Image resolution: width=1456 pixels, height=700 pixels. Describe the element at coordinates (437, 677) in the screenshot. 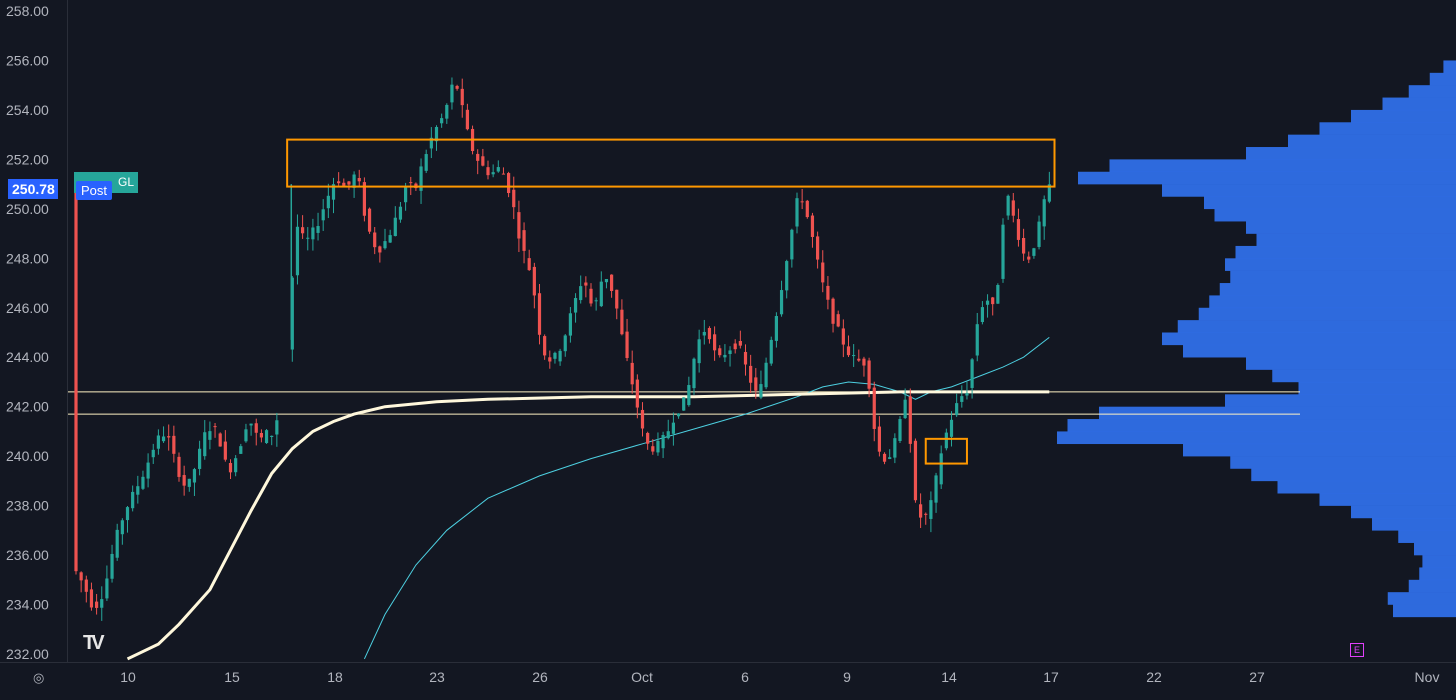

I see `x-tick-label: 23` at that location.